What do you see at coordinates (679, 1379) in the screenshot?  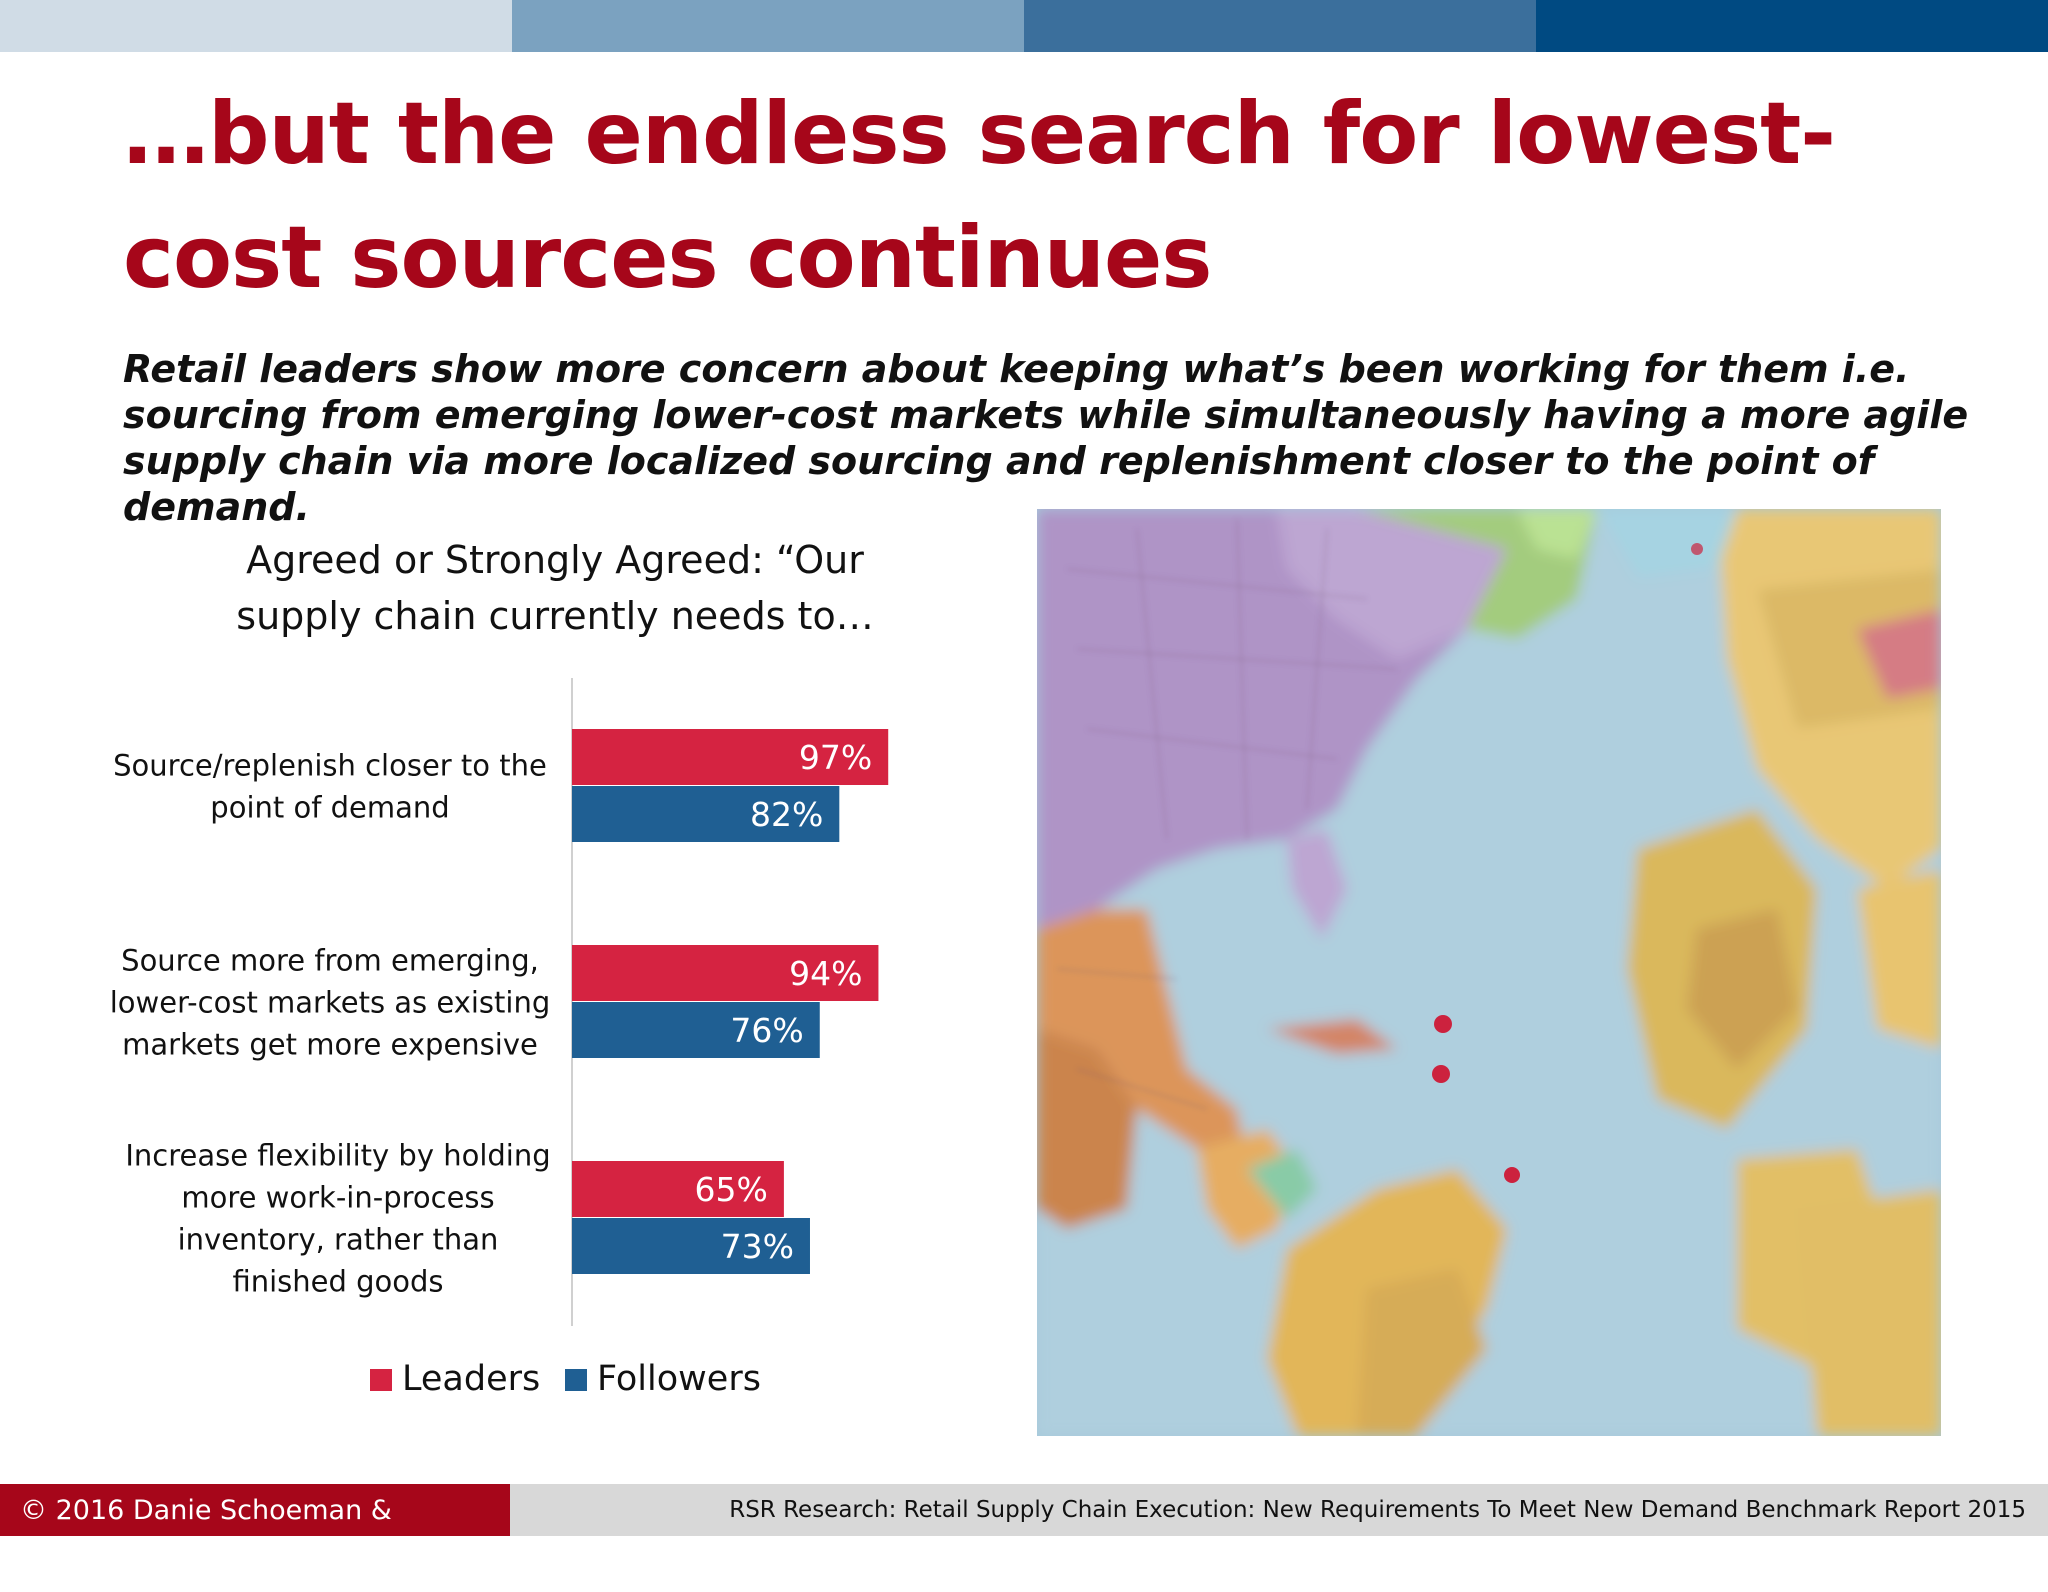 I see `legend-label-followers: Followers` at bounding box center [679, 1379].